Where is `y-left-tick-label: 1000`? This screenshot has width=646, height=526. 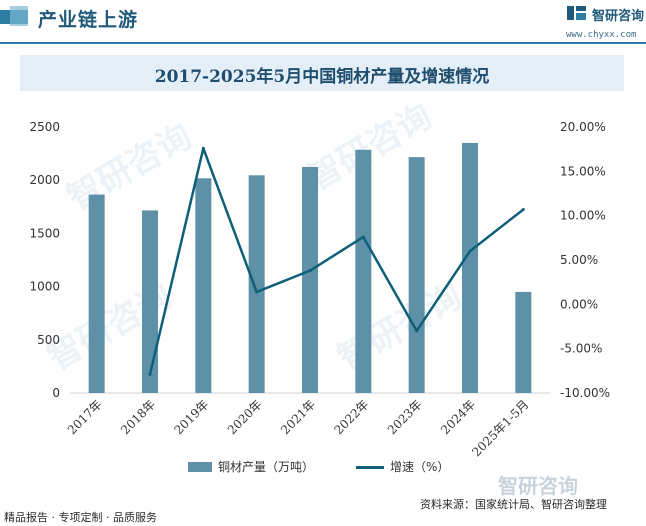
y-left-tick-label: 1000 is located at coordinates (44, 287).